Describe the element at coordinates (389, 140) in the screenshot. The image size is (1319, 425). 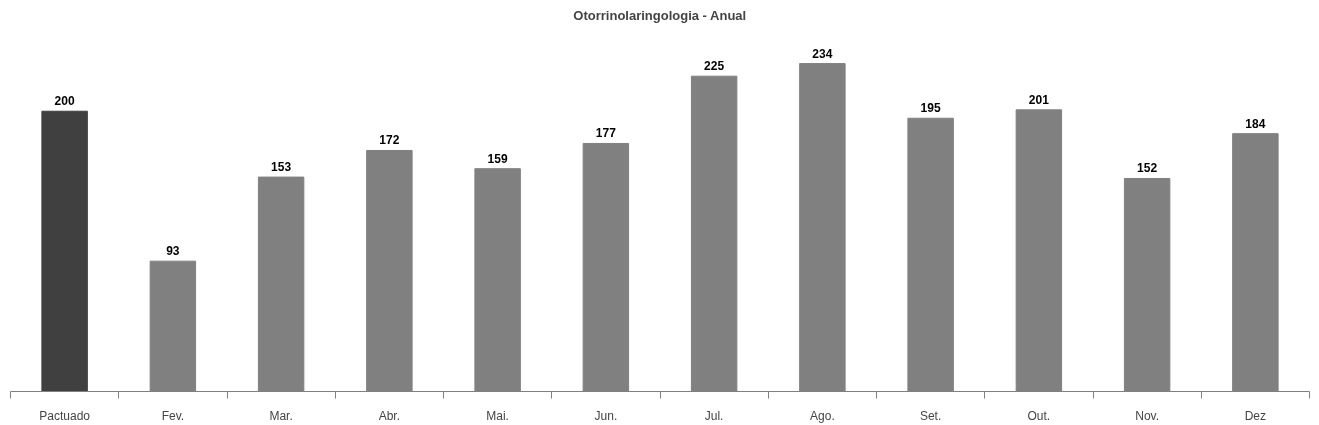
I see `data-label: 172` at that location.